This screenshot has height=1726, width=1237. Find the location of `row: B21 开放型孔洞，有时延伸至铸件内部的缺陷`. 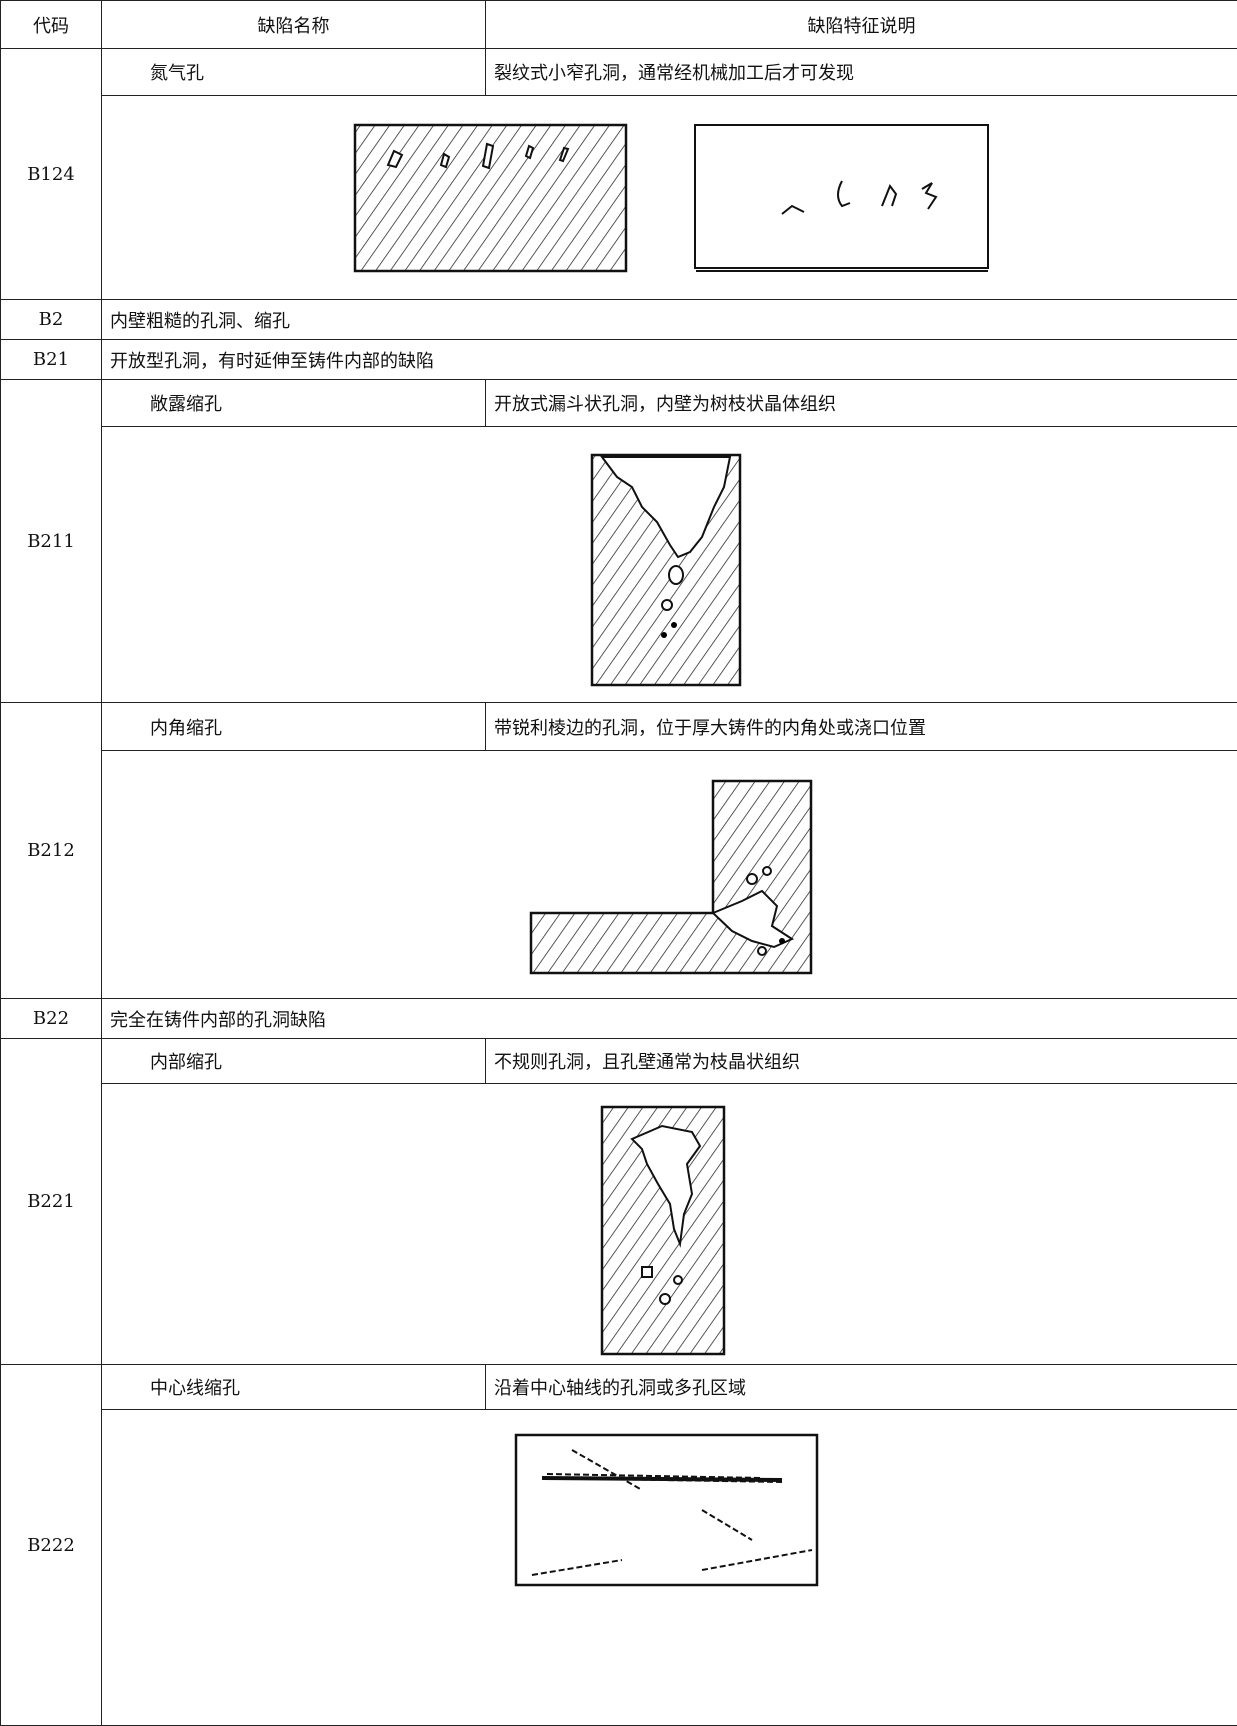

row: B21 开放型孔洞，有时延伸至铸件内部的缺陷 is located at coordinates (619, 360).